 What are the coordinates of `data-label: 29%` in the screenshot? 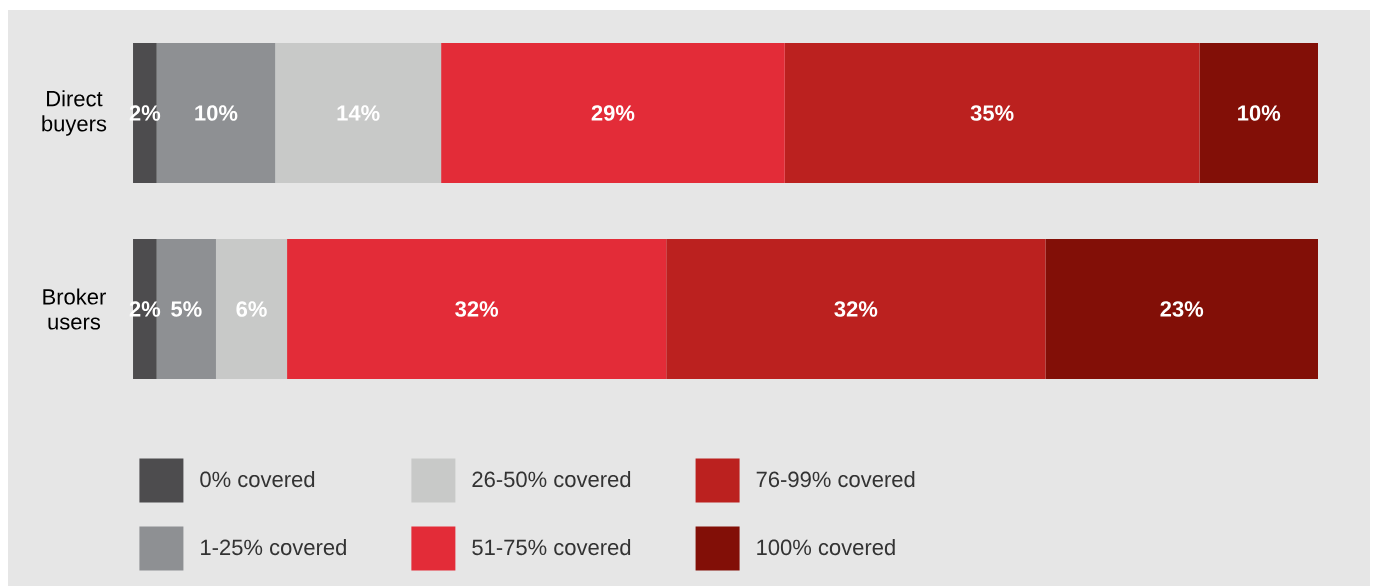 It's located at (613, 113).